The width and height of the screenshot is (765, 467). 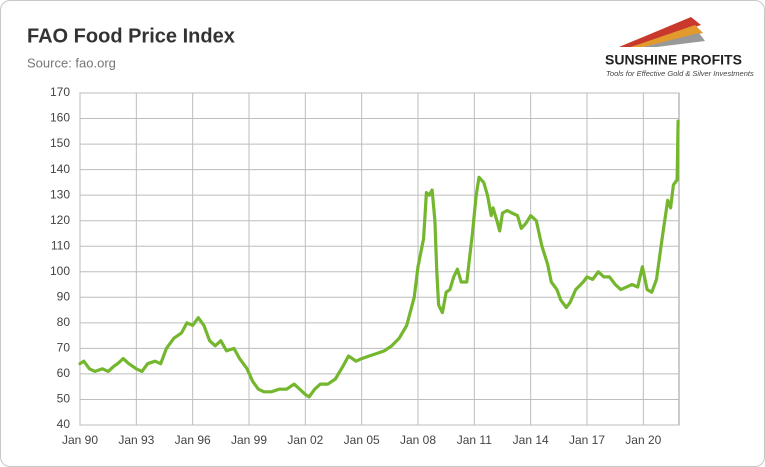 I want to click on y-tick-label: 120, so click(x=60, y=220).